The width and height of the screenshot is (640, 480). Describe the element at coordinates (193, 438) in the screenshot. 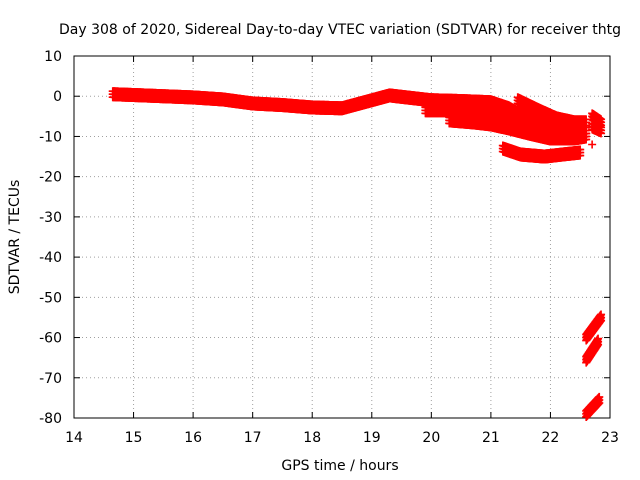

I see `x-tick-label: 16` at that location.